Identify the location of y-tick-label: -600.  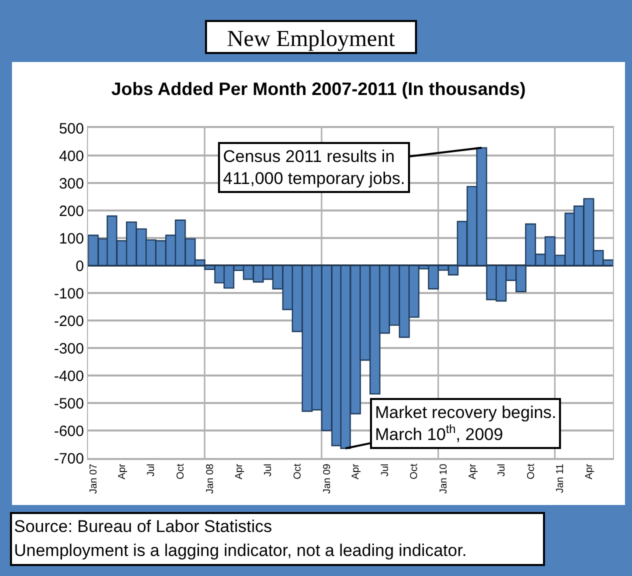
(69, 431).